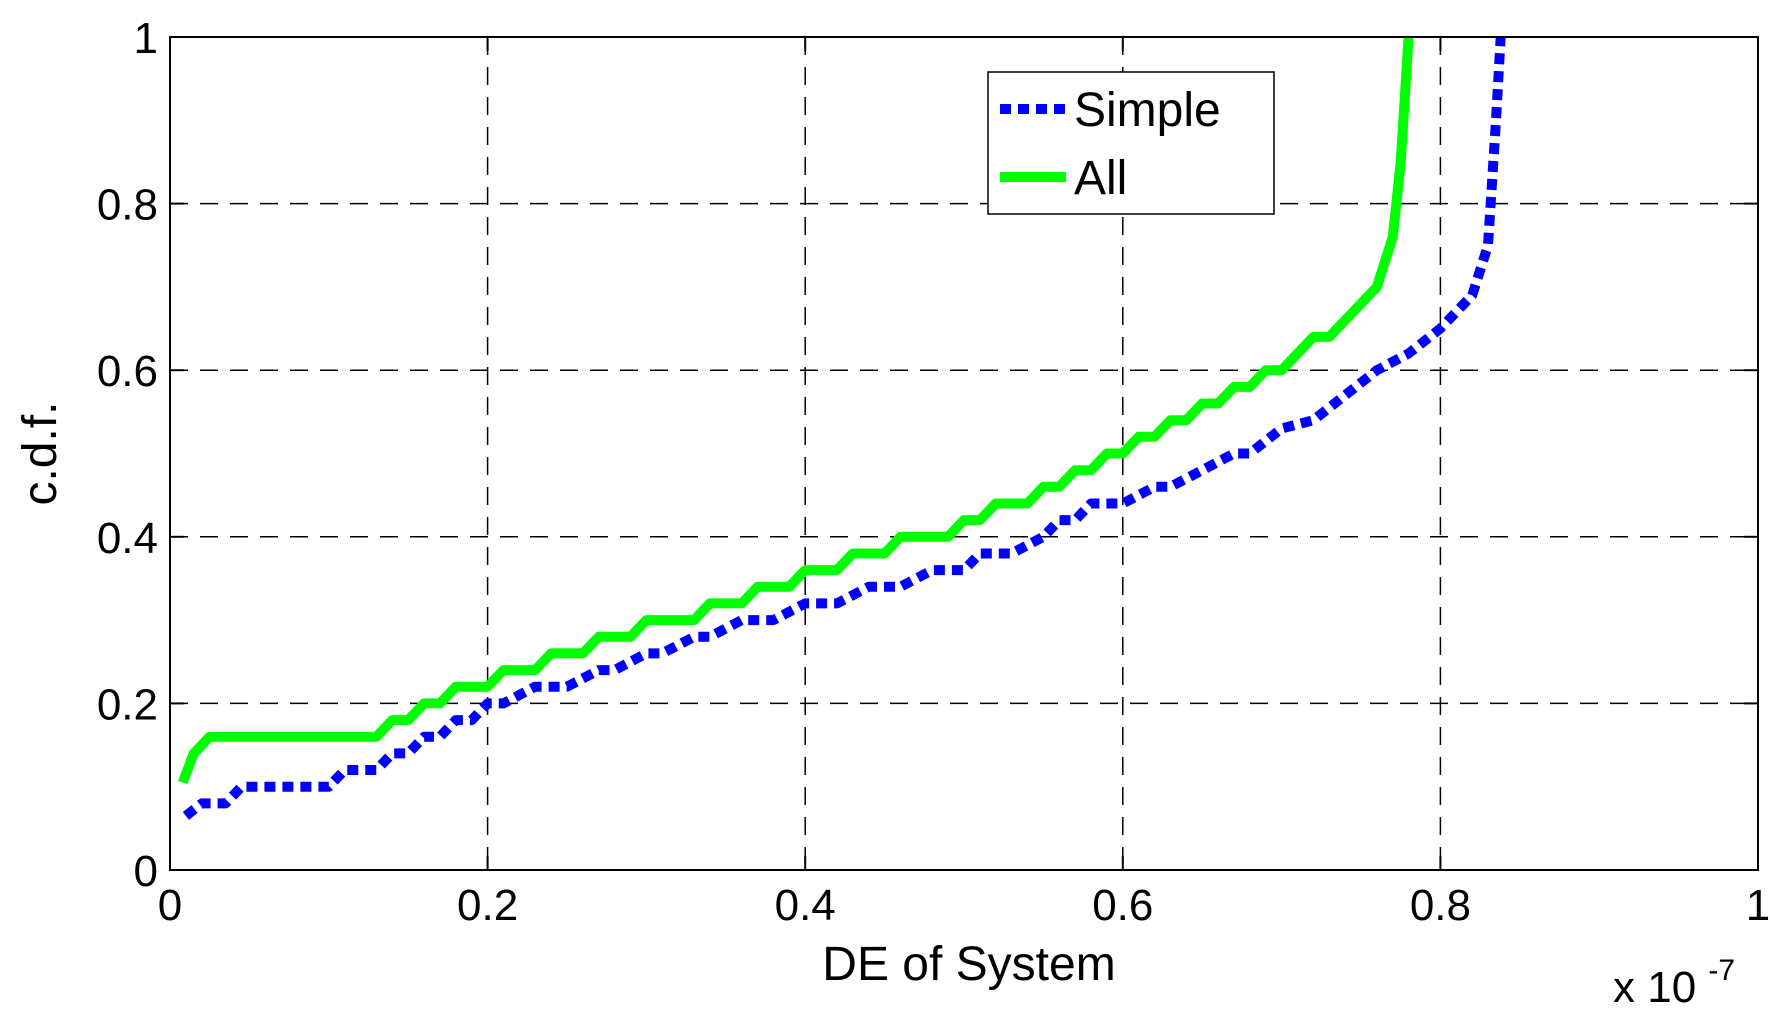 This screenshot has width=1770, height=1015. I want to click on x-tick-label: 0, so click(170, 905).